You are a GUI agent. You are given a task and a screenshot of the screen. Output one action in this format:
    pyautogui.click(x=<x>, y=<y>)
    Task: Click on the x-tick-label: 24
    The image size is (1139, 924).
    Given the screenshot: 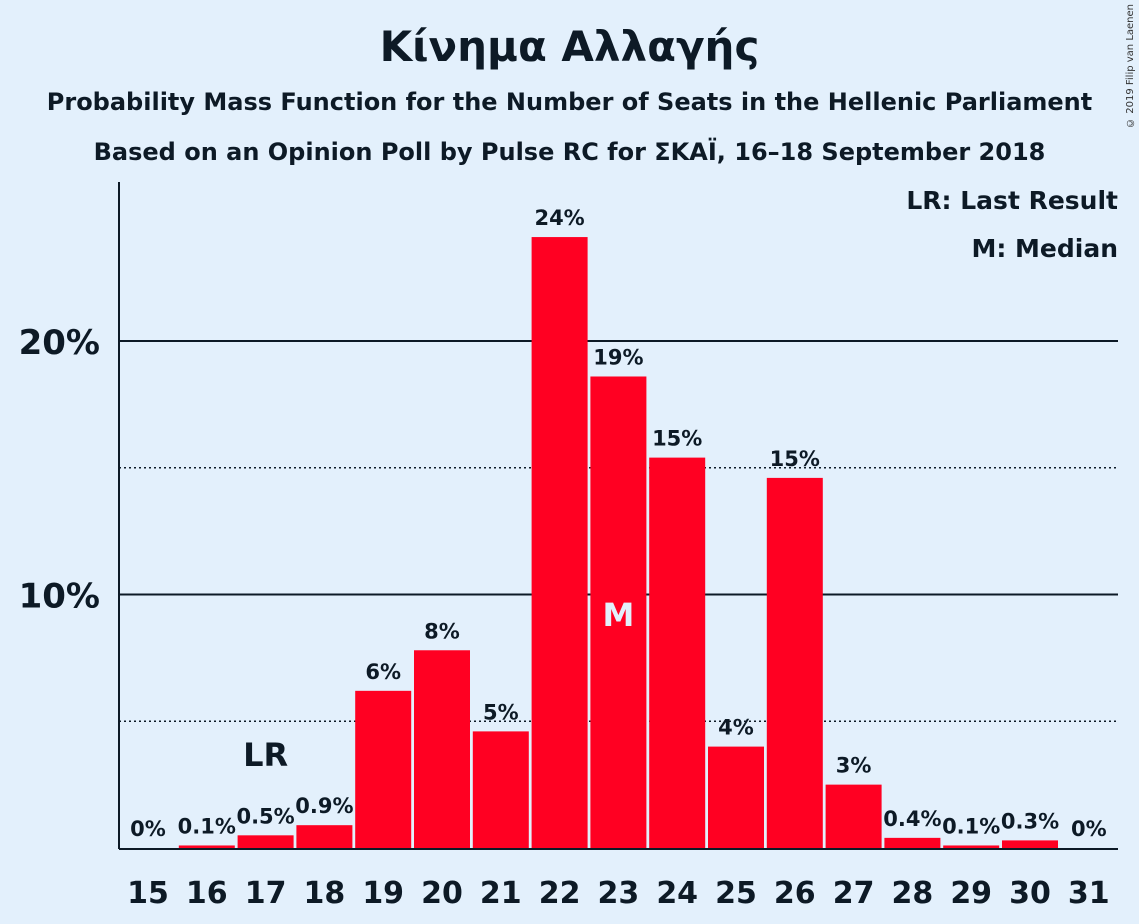 What is the action you would take?
    pyautogui.click(x=677, y=893)
    